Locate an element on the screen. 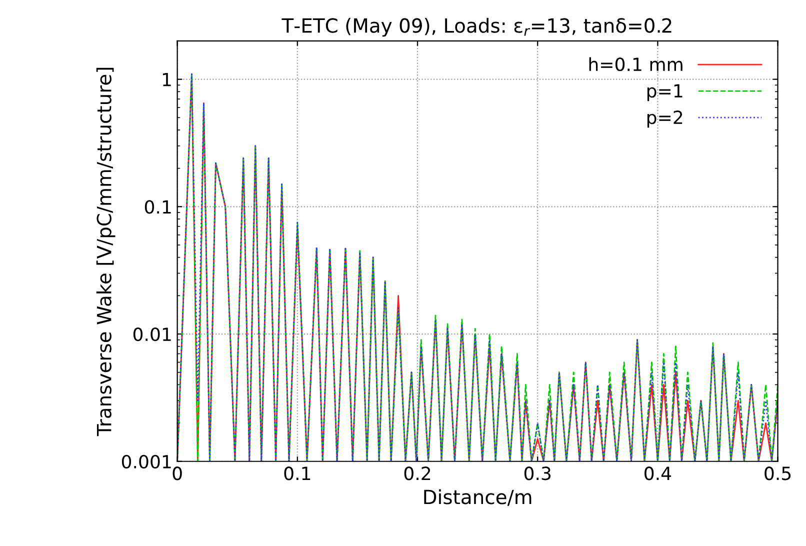  legend-label: p=1 is located at coordinates (664, 93).